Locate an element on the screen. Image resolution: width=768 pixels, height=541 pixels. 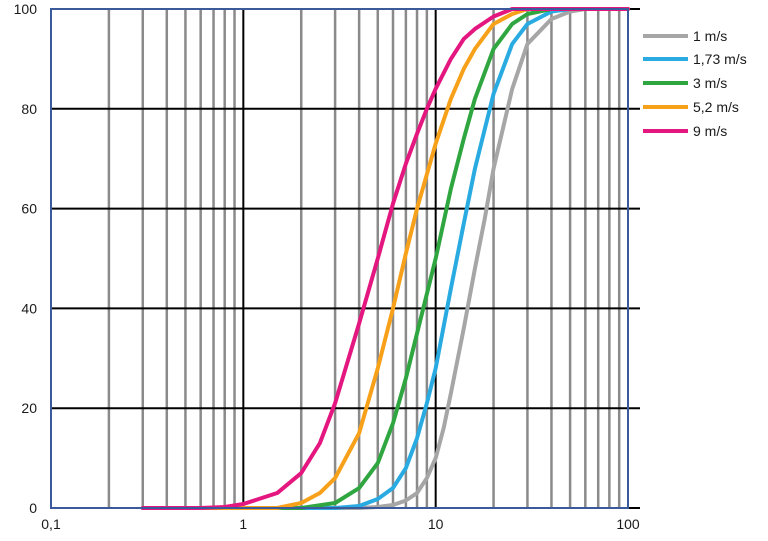
legend-label-3: 5,2 m/s is located at coordinates (716, 107).